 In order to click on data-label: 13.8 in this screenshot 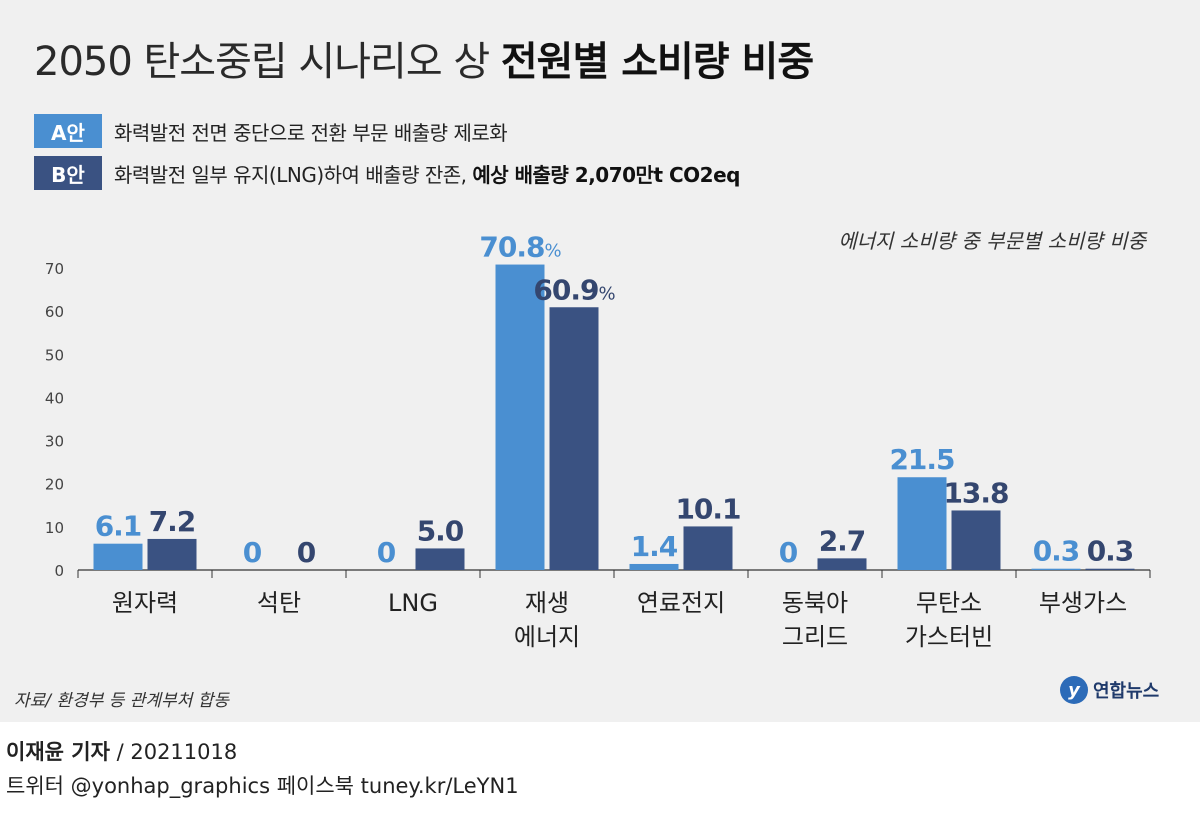, I will do `click(975, 492)`.